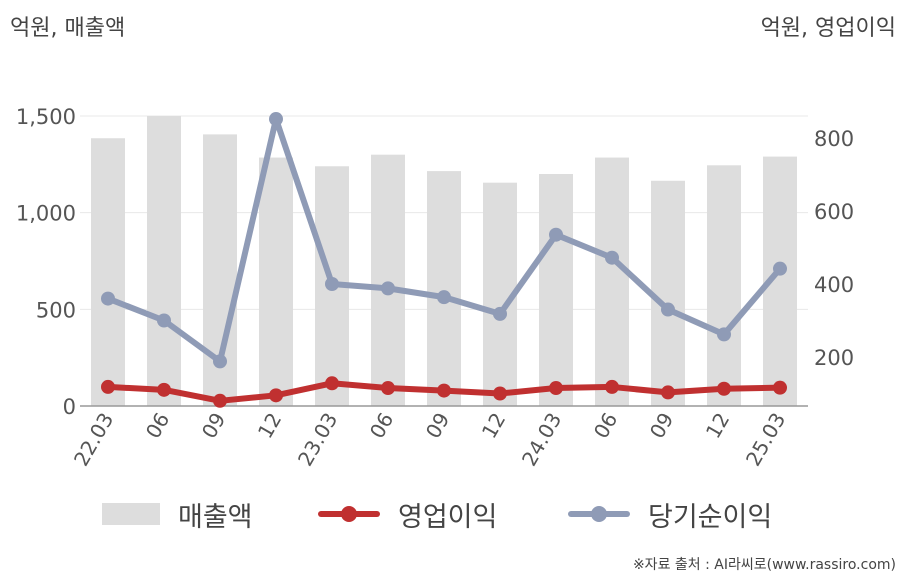  I want to click on legend-swatch-operating, so click(349, 514).